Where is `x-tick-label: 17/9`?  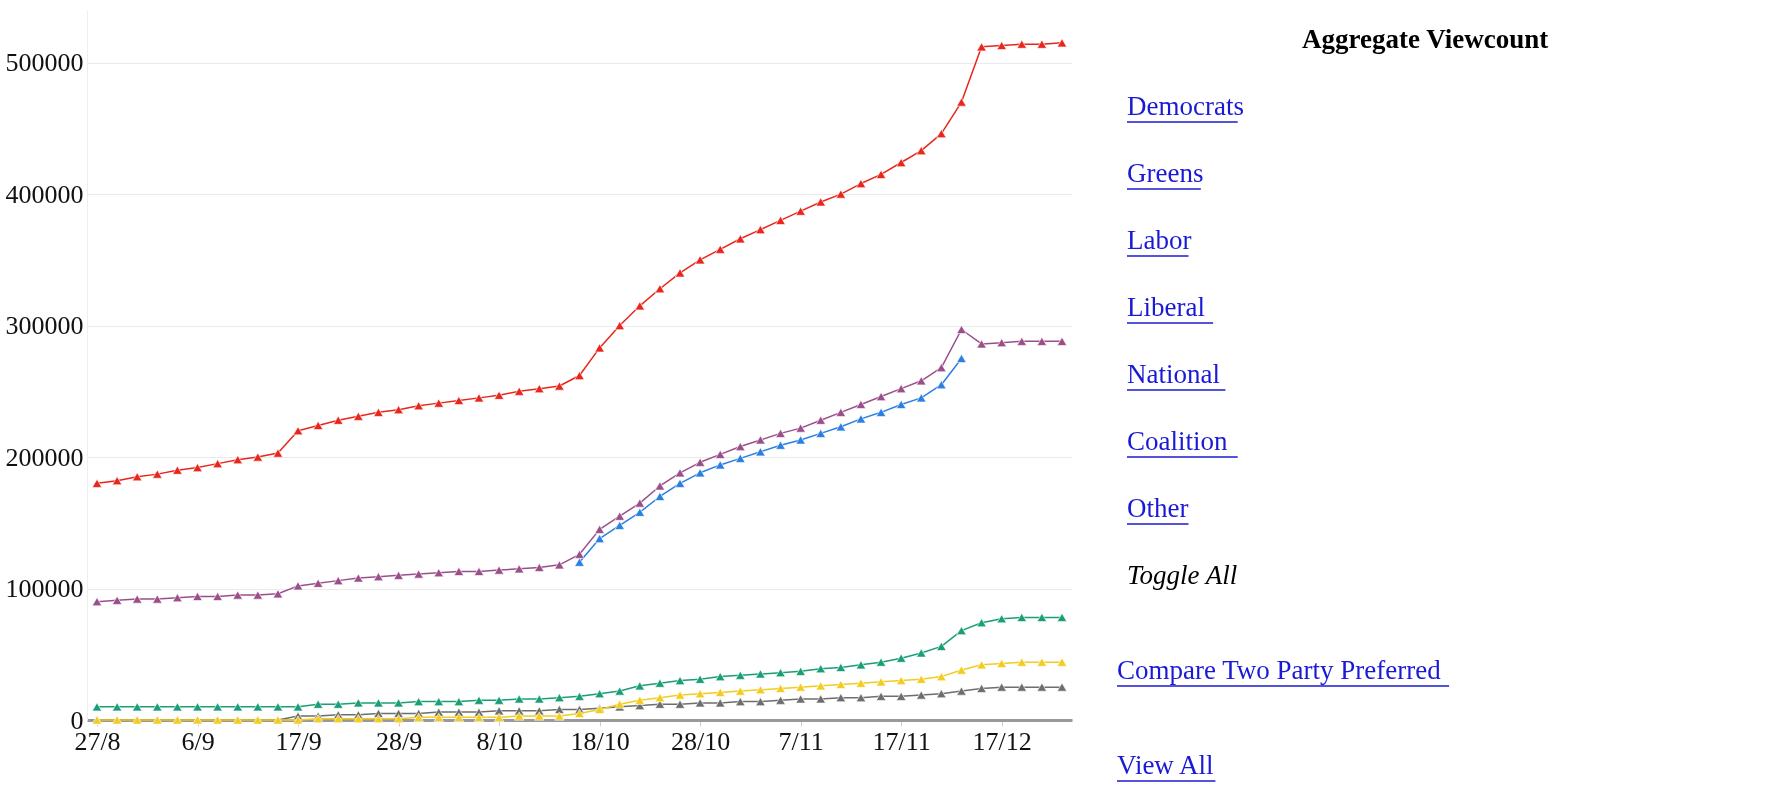 x-tick-label: 17/9 is located at coordinates (298, 741).